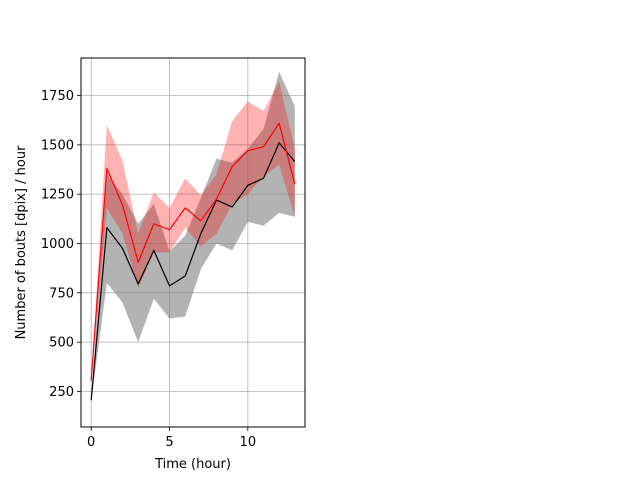 The image size is (640, 480). Describe the element at coordinates (248, 442) in the screenshot. I see `x-tick-label: 10` at that location.